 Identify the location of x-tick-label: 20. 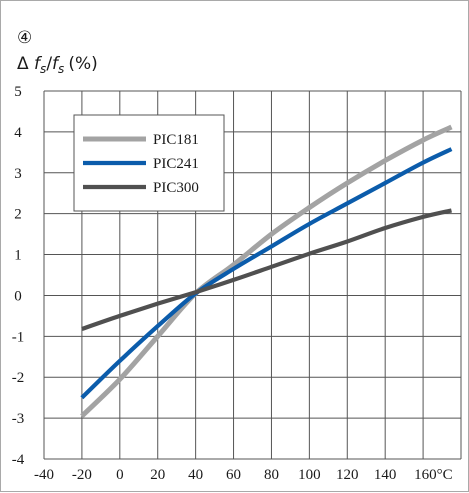
(157, 475).